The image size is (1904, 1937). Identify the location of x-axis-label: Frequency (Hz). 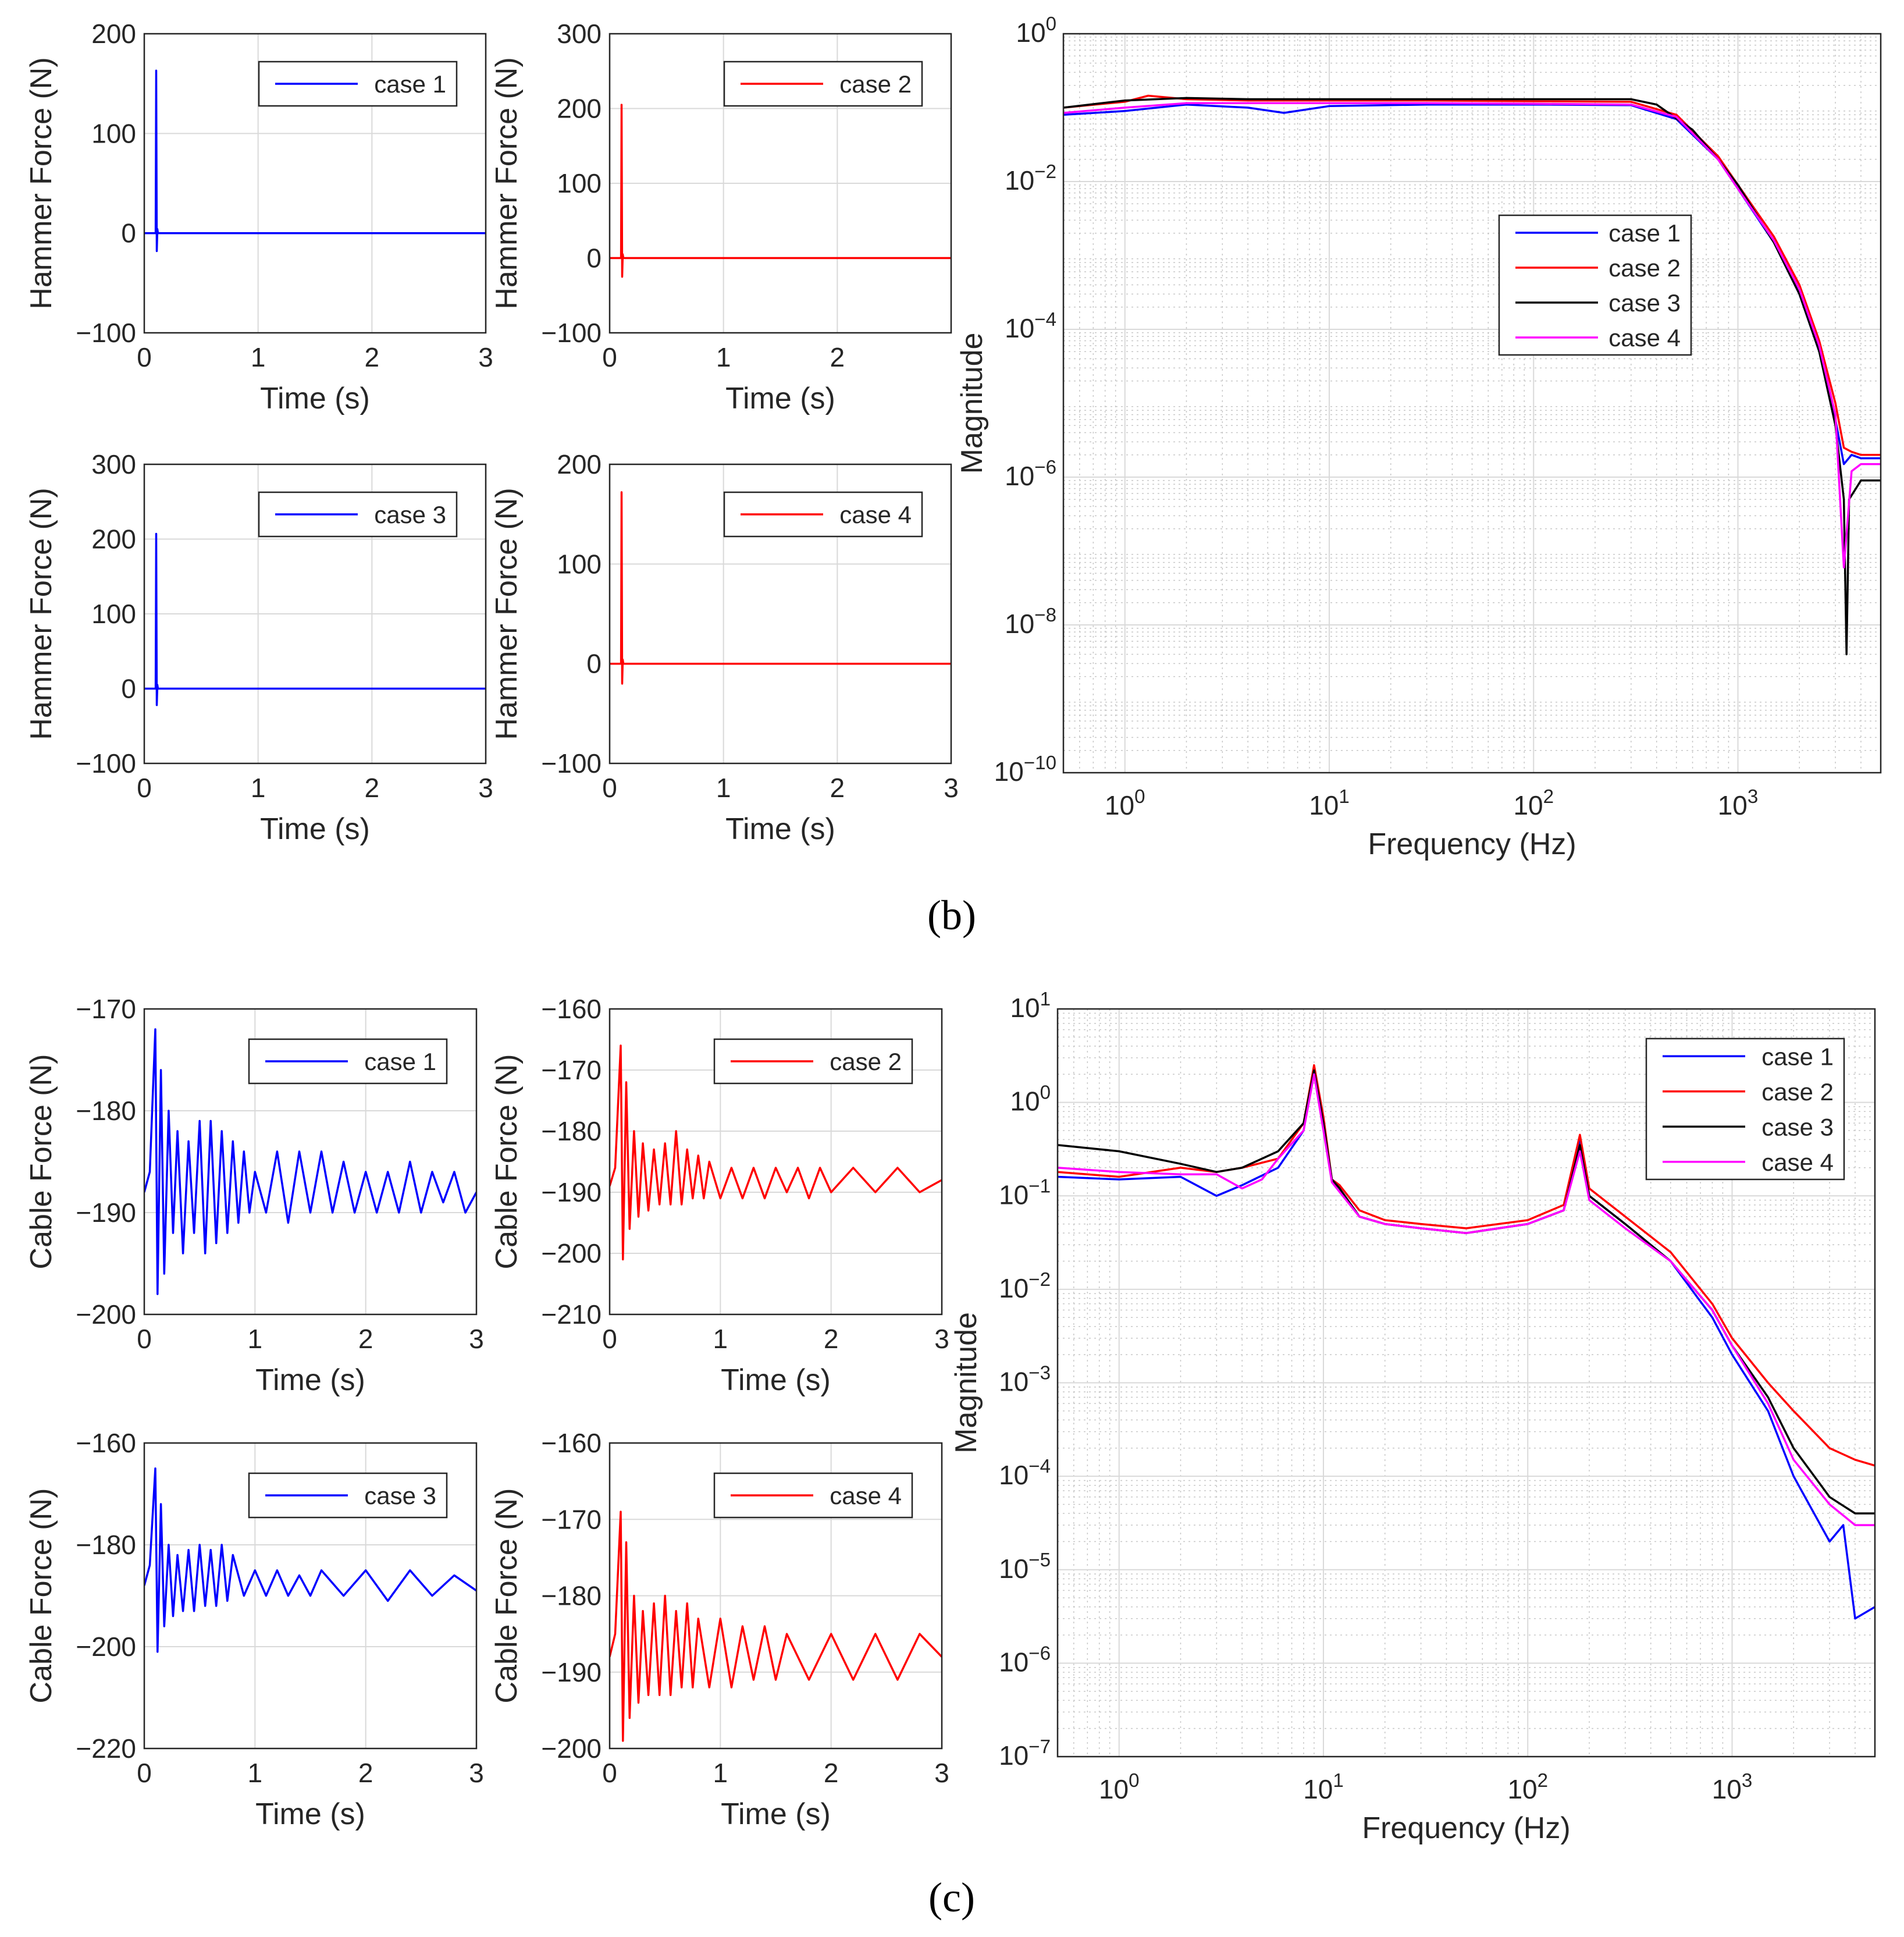
(1472, 844).